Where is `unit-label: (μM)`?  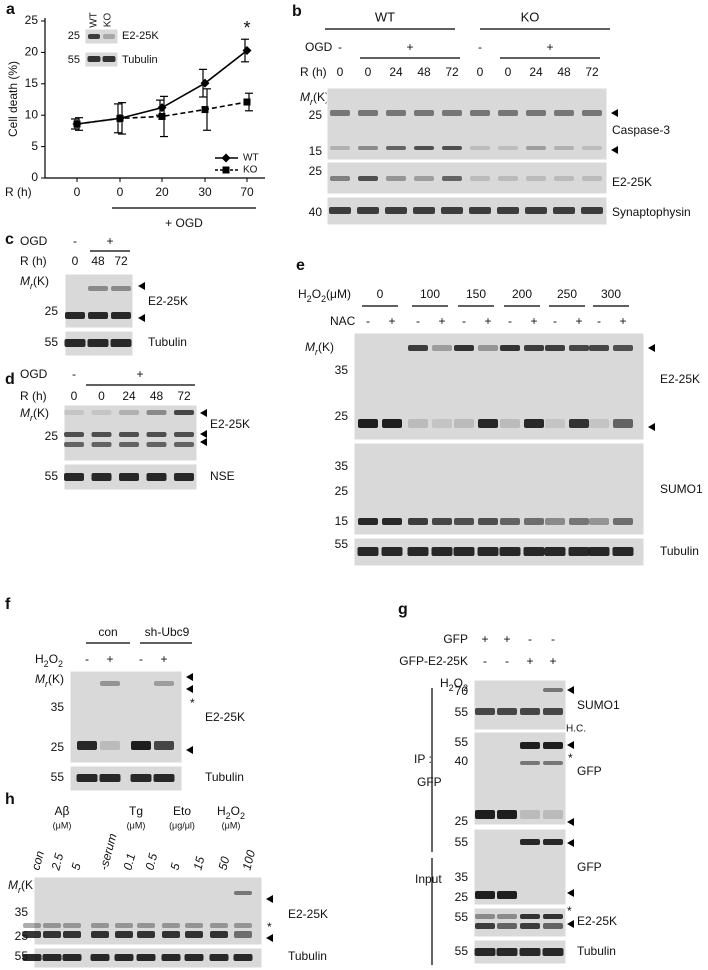
unit-label: (μM) is located at coordinates (136, 825).